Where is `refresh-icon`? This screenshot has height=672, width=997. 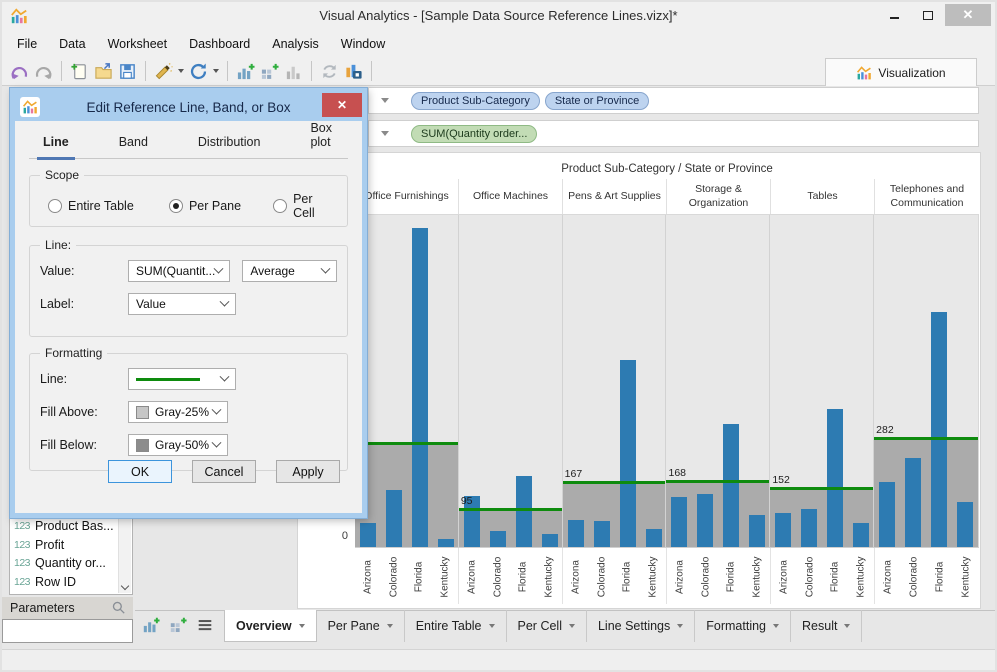
refresh-icon is located at coordinates (198, 71).